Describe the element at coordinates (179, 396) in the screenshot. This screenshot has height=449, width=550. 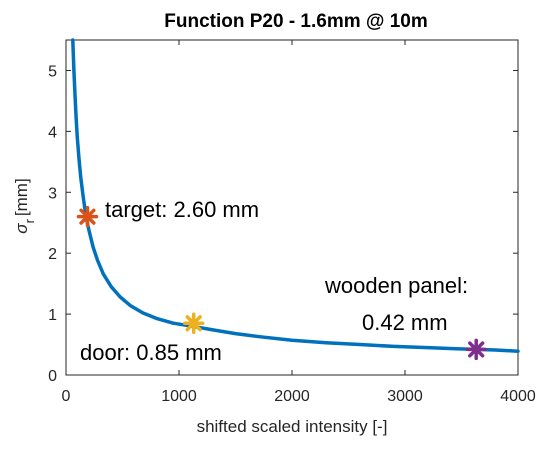
I see `x-tick-label: 1000` at that location.